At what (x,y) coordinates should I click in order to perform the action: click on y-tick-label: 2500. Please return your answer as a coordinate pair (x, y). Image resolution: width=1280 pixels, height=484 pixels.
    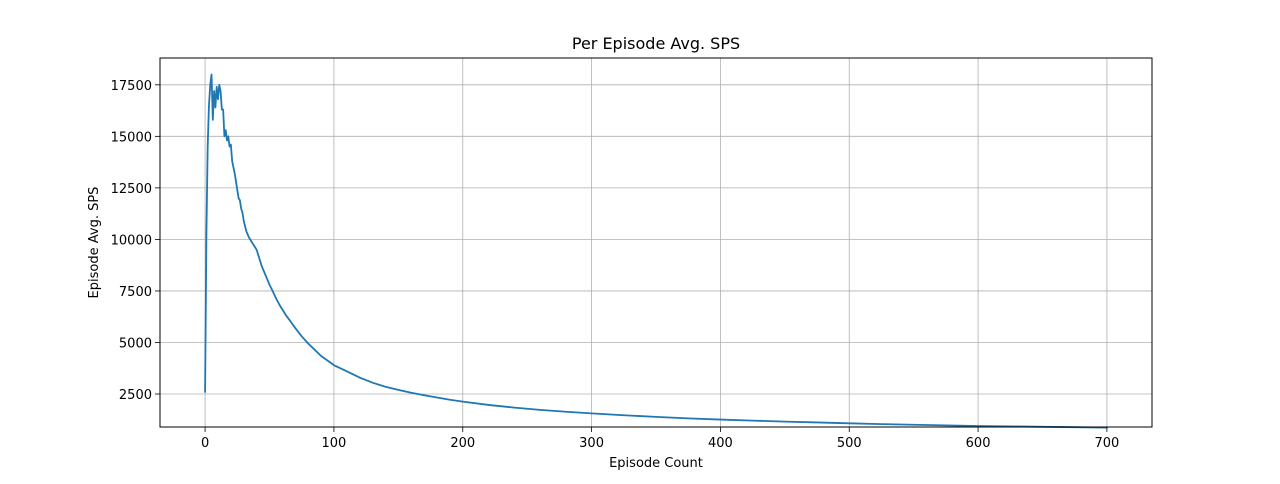
    Looking at the image, I should click on (135, 395).